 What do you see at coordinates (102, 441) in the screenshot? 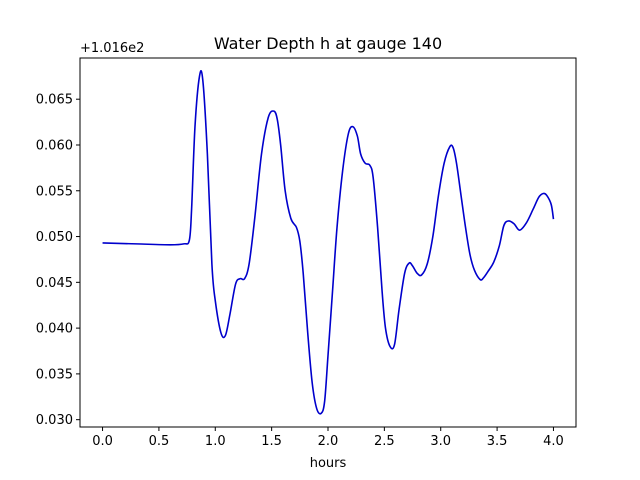
I see `x-tick-label: 0.0` at bounding box center [102, 441].